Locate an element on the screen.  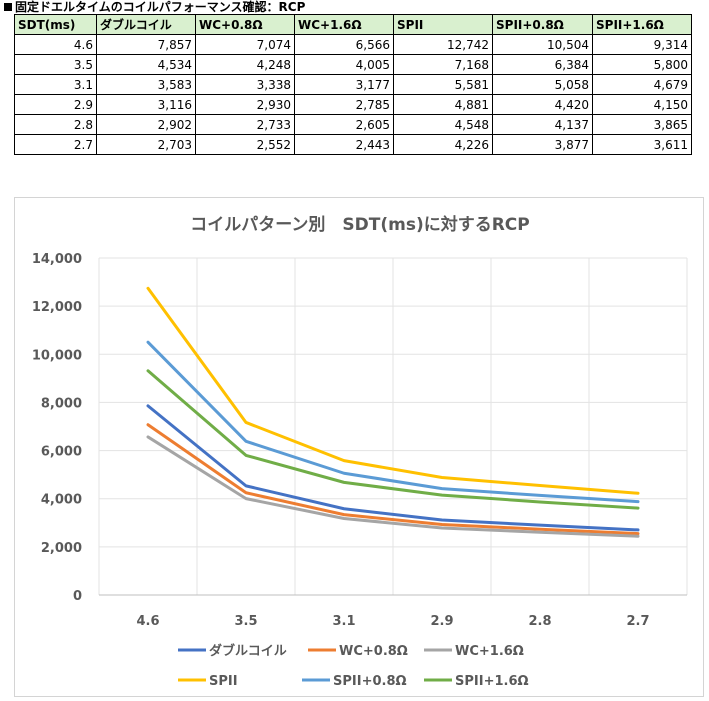
table-cell: 4,248 is located at coordinates (245, 64).